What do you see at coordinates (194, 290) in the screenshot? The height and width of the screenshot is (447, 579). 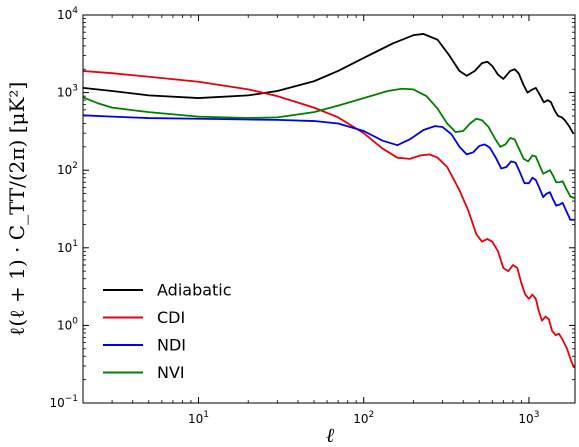 I see `legend-label-adiabatic: Adiabatic` at bounding box center [194, 290].